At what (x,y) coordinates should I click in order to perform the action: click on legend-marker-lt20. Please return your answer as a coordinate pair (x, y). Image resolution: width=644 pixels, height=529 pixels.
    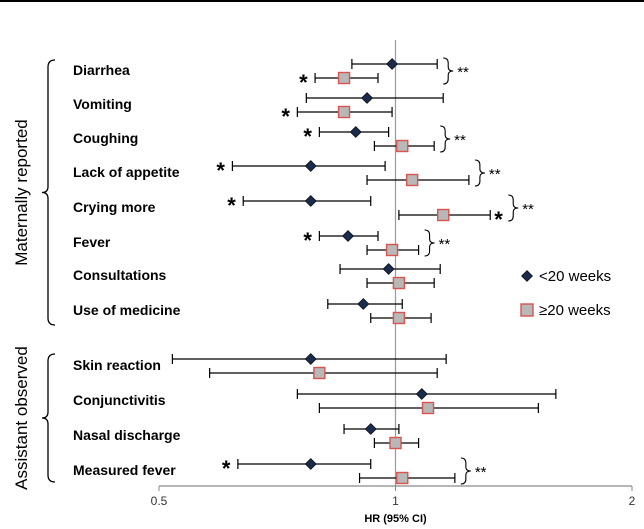
    Looking at the image, I should click on (527, 276).